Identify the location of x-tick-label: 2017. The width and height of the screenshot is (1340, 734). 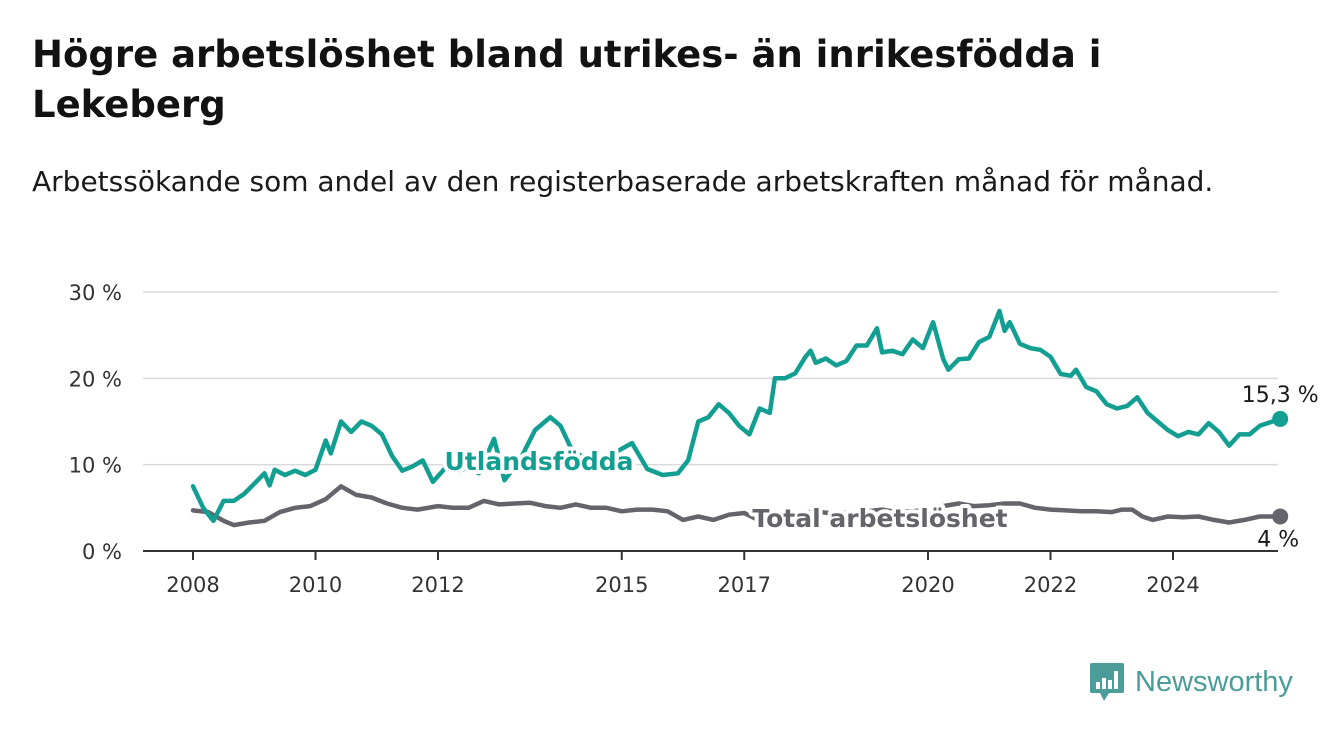
(744, 585).